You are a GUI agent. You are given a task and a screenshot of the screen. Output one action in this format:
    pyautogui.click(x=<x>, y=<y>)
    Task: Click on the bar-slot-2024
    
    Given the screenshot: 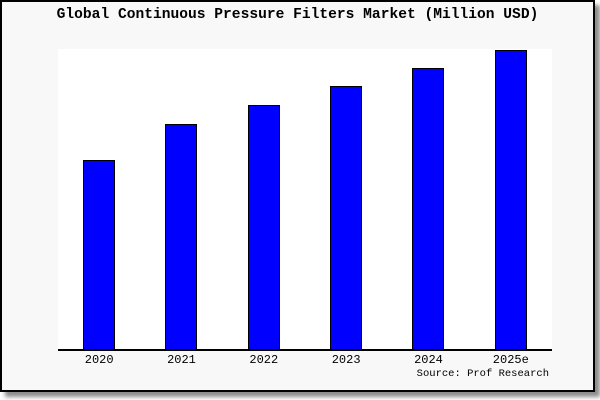 What is the action you would take?
    pyautogui.click(x=428, y=199)
    